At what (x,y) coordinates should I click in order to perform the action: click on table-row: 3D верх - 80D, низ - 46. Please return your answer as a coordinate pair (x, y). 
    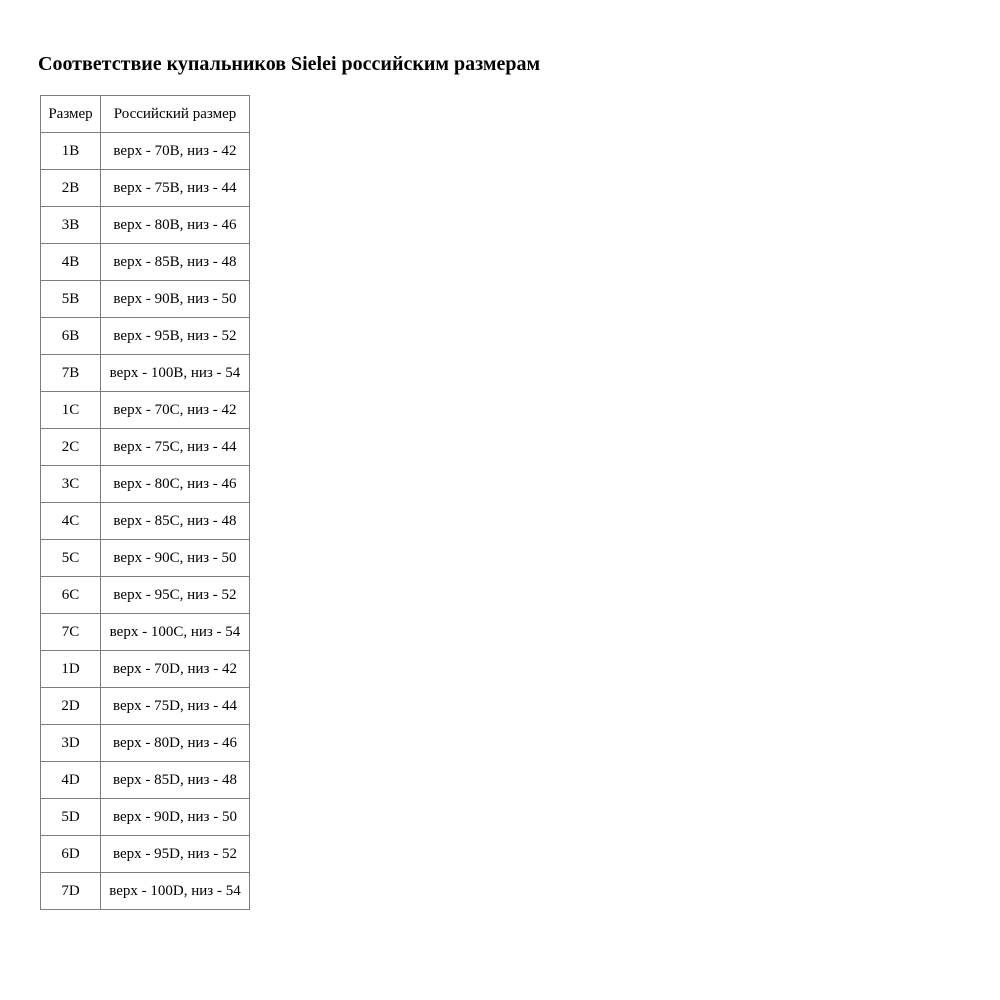
    Looking at the image, I should click on (145, 743).